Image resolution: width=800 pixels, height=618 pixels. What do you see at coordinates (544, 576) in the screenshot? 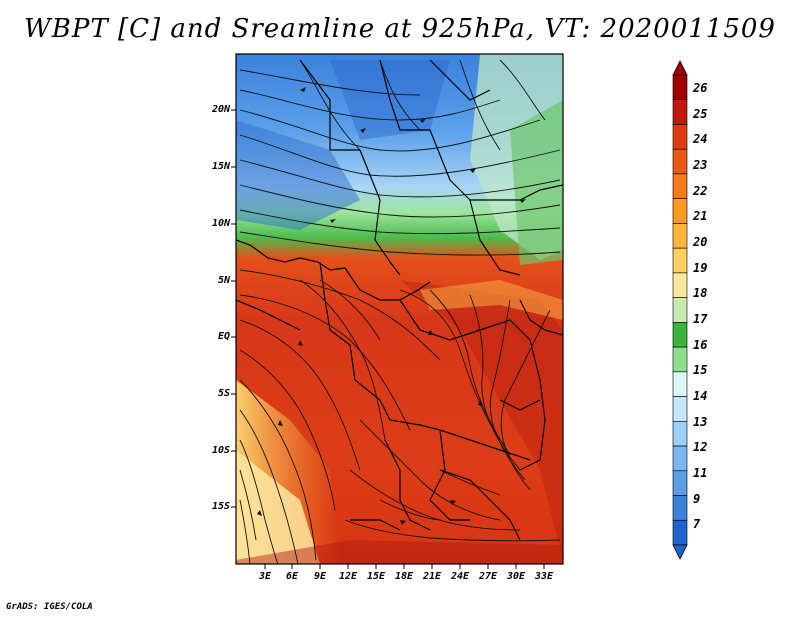
I see `lon-label: 33E` at bounding box center [544, 576].